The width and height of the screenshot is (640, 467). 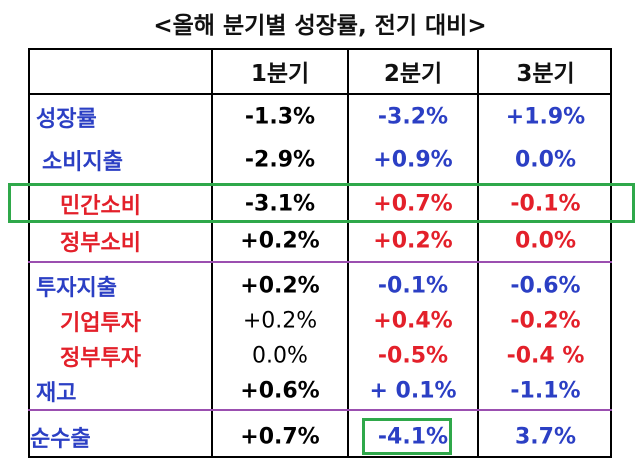 I want to click on row-label: 성장률, so click(x=66, y=119).